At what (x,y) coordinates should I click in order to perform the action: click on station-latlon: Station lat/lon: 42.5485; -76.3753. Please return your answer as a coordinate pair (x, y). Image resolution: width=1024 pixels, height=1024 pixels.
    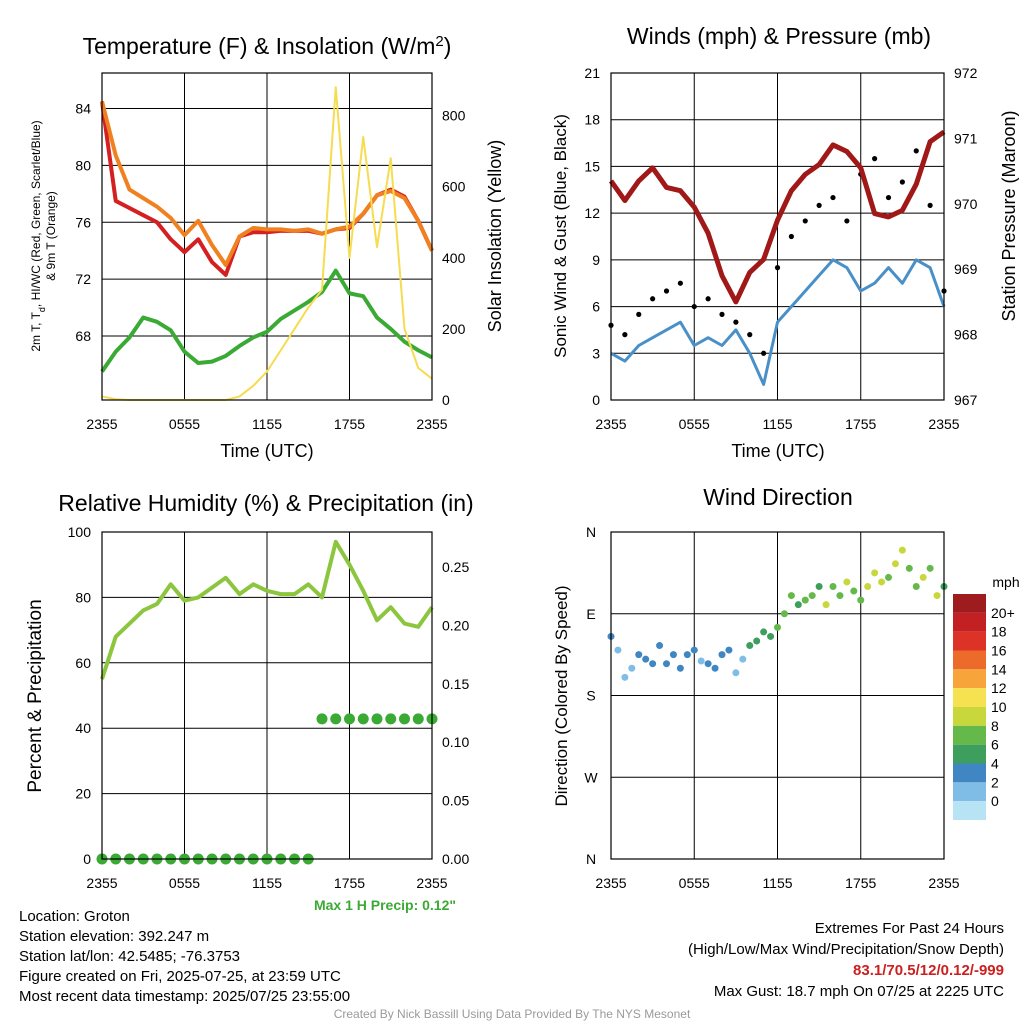
    Looking at the image, I should click on (130, 956).